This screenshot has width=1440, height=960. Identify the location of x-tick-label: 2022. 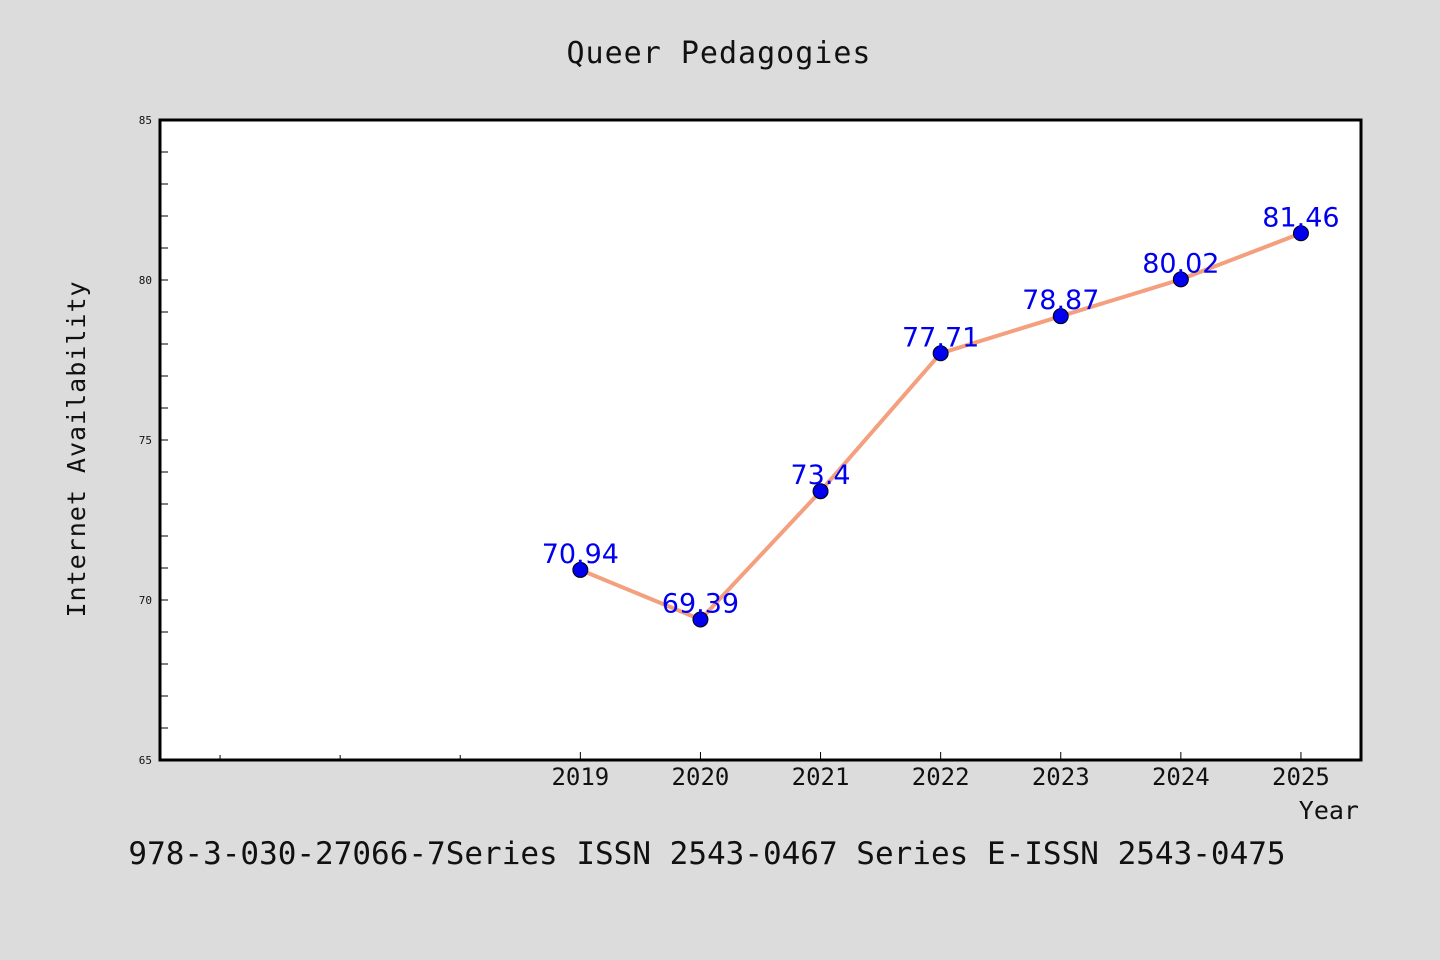
(941, 777).